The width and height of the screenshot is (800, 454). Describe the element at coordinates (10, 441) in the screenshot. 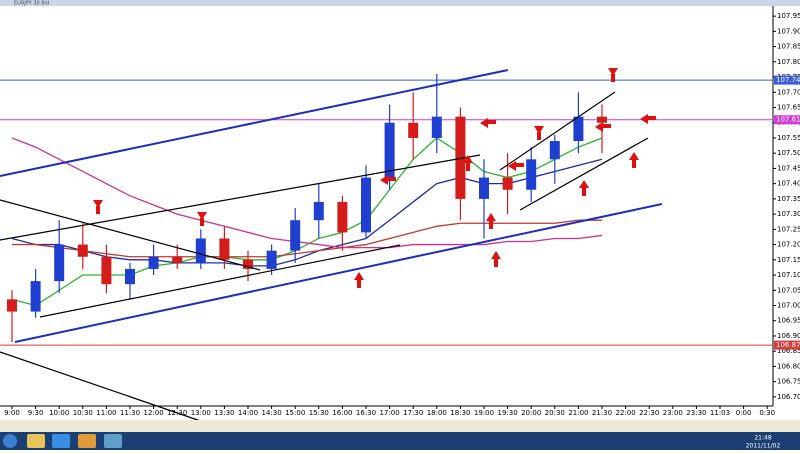

I see `start-button` at that location.